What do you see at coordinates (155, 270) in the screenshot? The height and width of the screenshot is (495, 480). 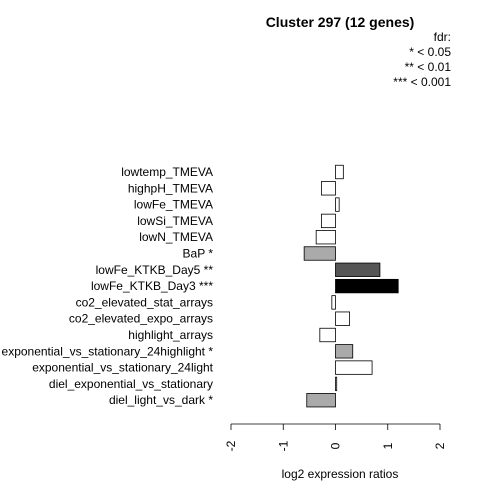 I see `category-label-7: lowFe_KTKB_Day5 **` at bounding box center [155, 270].